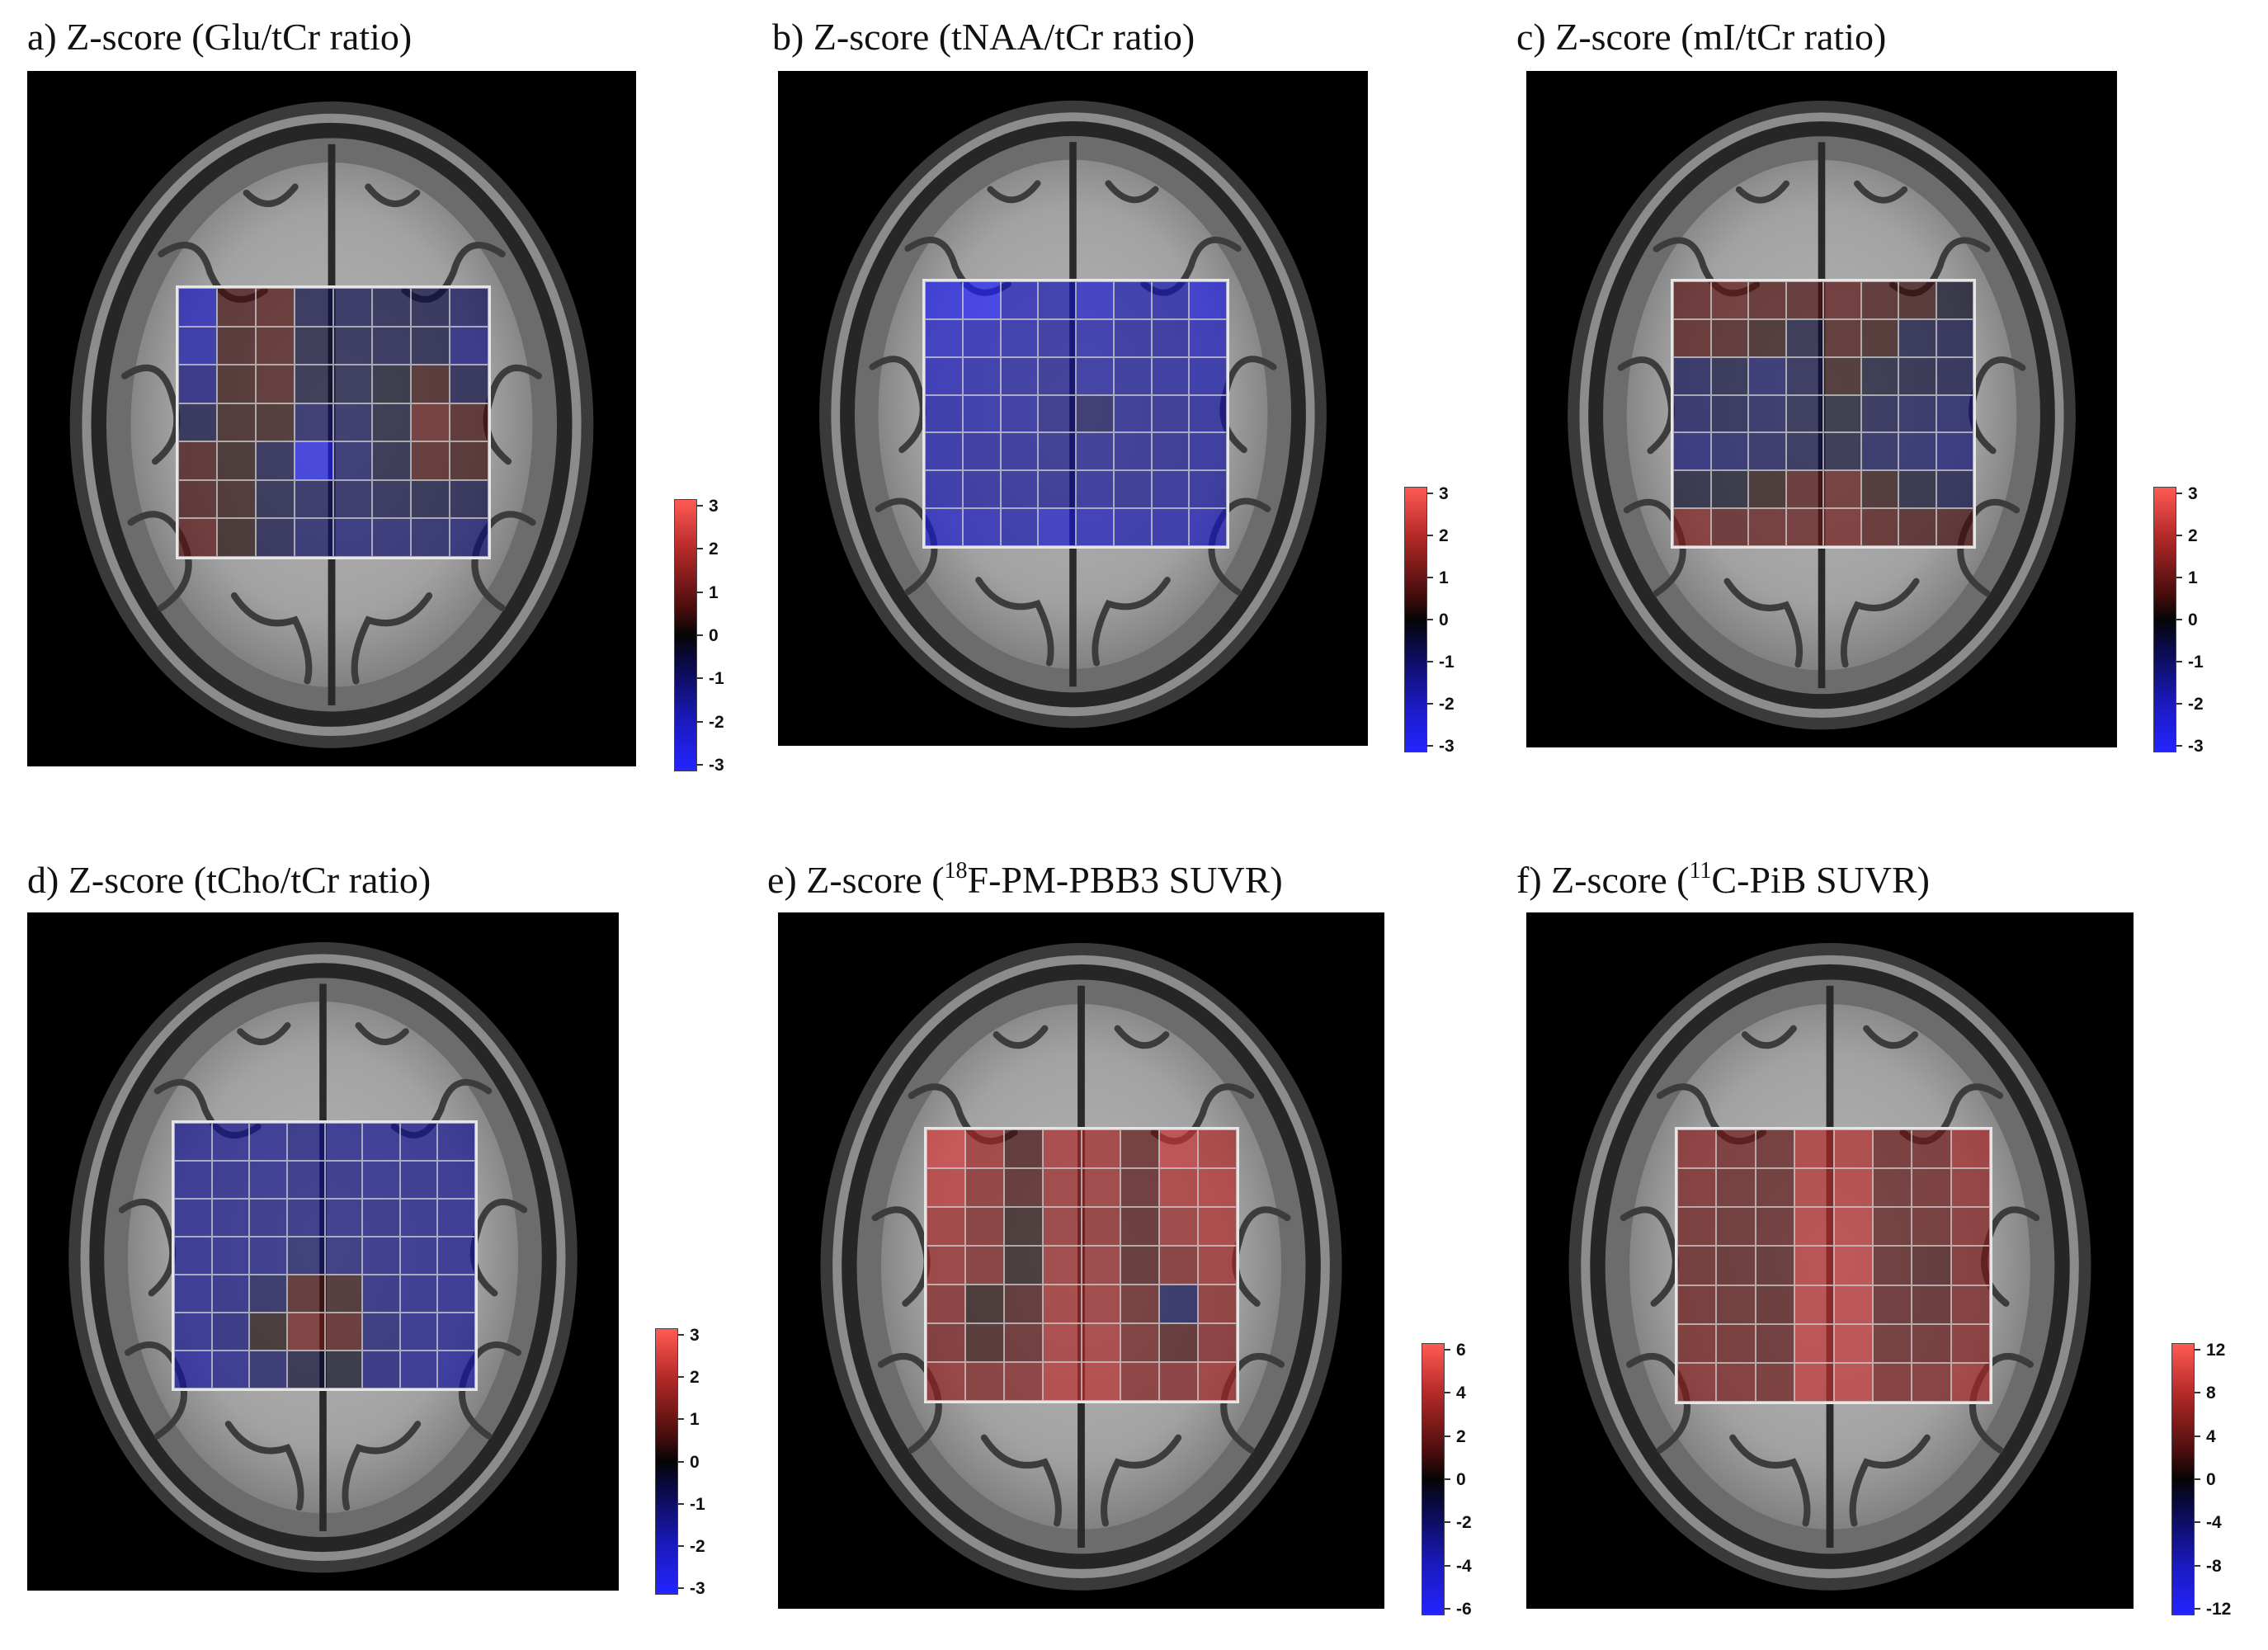 Image resolution: width=2268 pixels, height=1650 pixels. What do you see at coordinates (1447, 704) in the screenshot?
I see `colorbar-tick-label: -2` at bounding box center [1447, 704].